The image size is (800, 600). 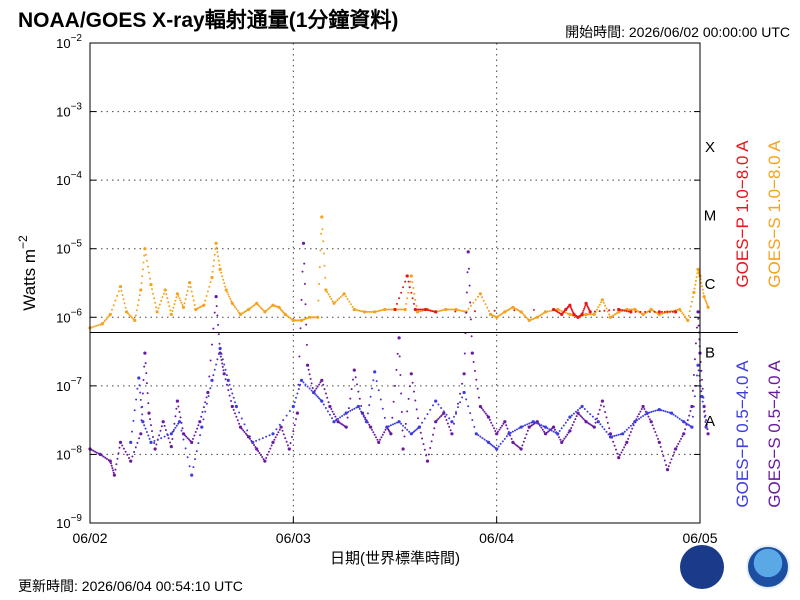 What do you see at coordinates (69, 111) in the screenshot?
I see `y-tick-label: 10⁻³` at bounding box center [69, 111].